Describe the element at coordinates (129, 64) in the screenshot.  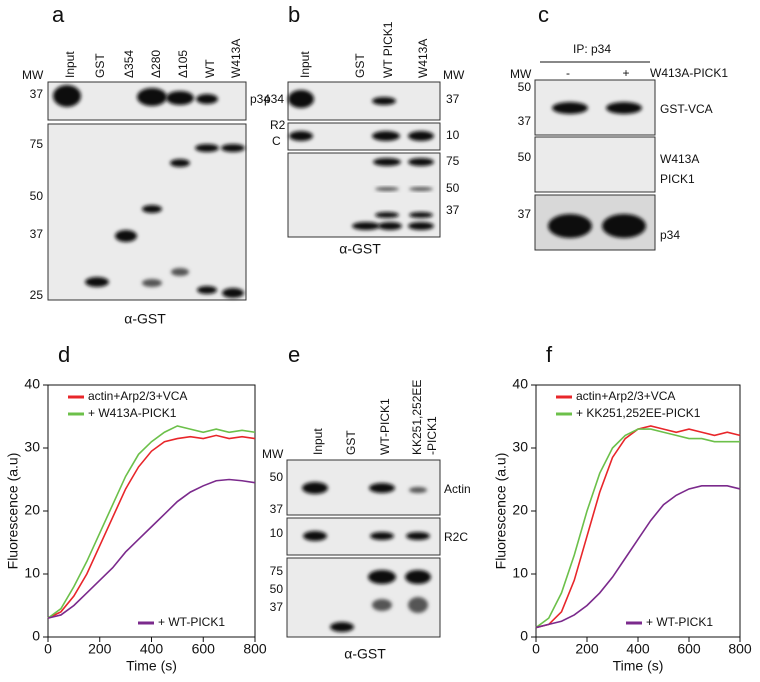
I see `lane-label: Δ354` at that location.